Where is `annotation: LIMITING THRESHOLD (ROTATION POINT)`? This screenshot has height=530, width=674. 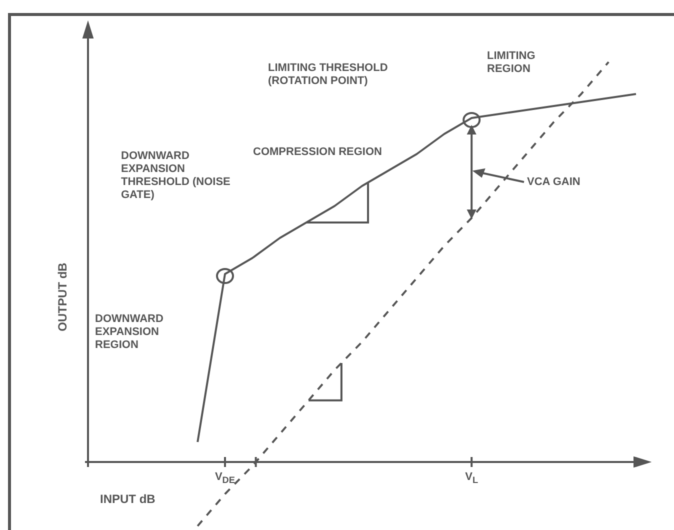 annotation: LIMITING THRESHOLD (ROTATION POINT) is located at coordinates (328, 75).